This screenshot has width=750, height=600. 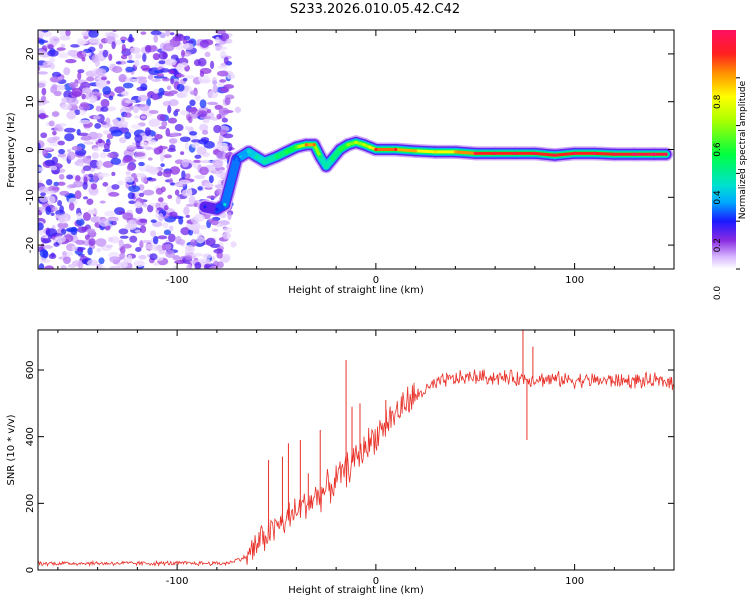 What do you see at coordinates (11, 150) in the screenshot?
I see `spectrogram-y-axis-label: Frequency (Hz)` at bounding box center [11, 150].